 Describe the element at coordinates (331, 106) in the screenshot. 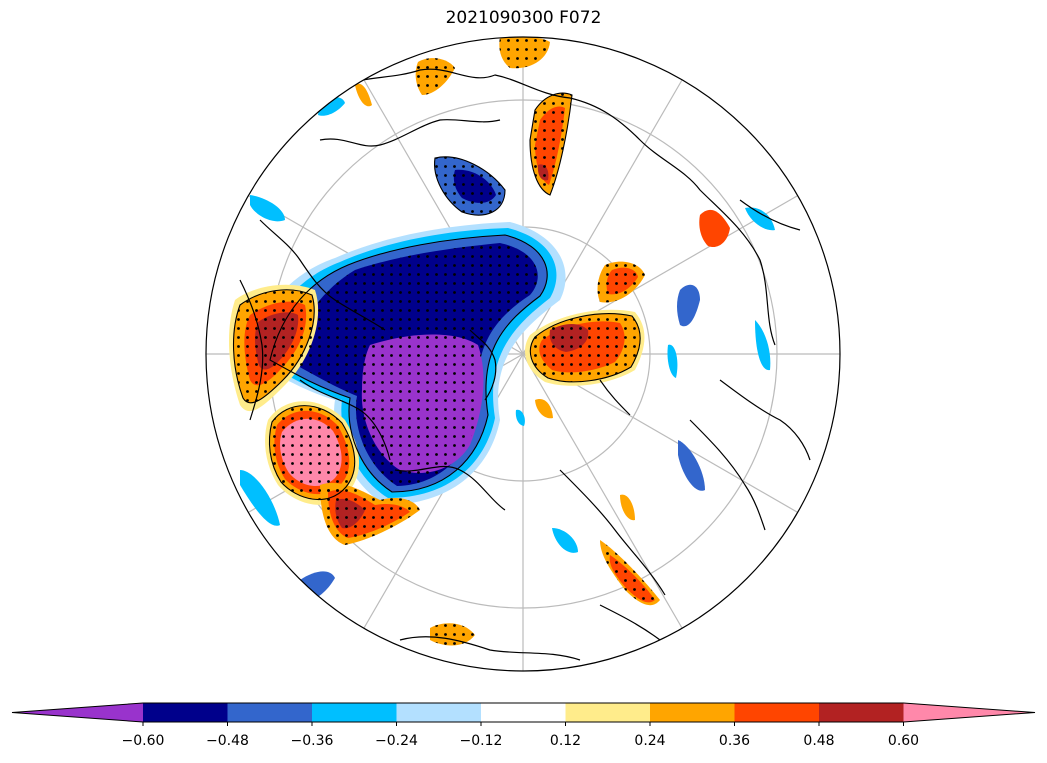

I see `neg-cyan-nw` at that location.